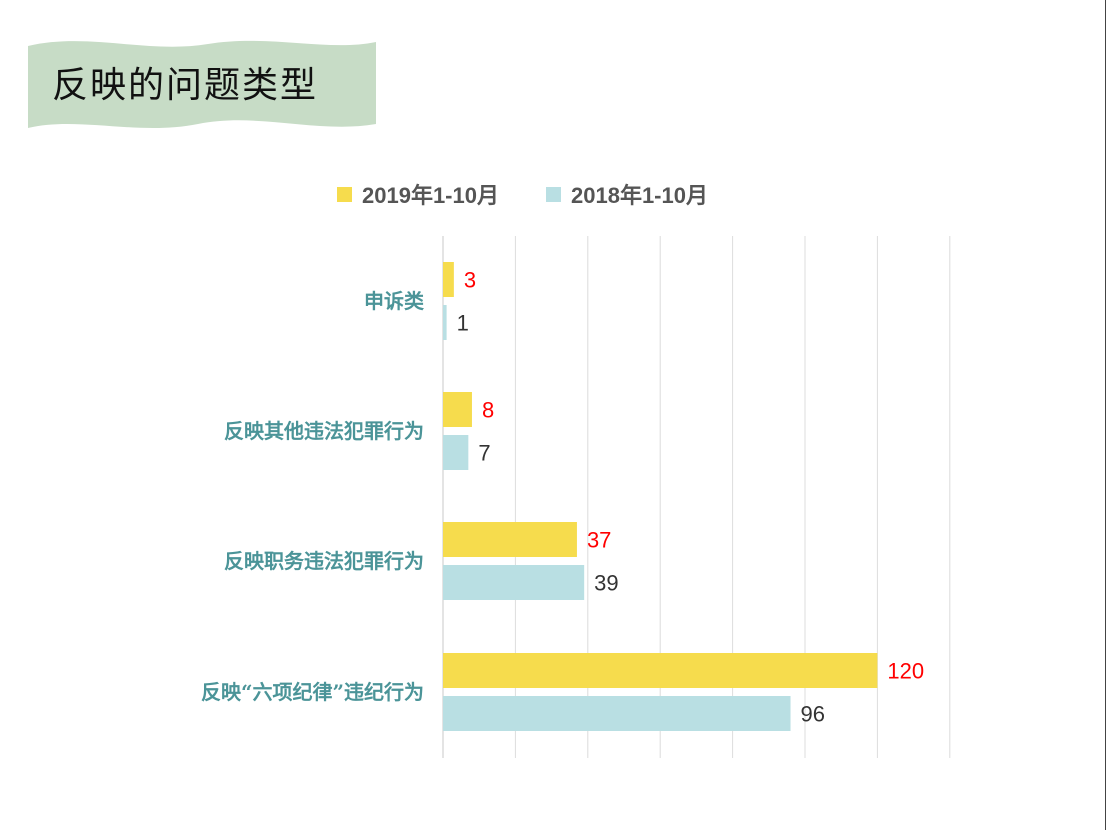 Image resolution: width=1110 pixels, height=830 pixels. Describe the element at coordinates (639, 195) in the screenshot. I see `legend-label: 2018年1-10月` at that location.